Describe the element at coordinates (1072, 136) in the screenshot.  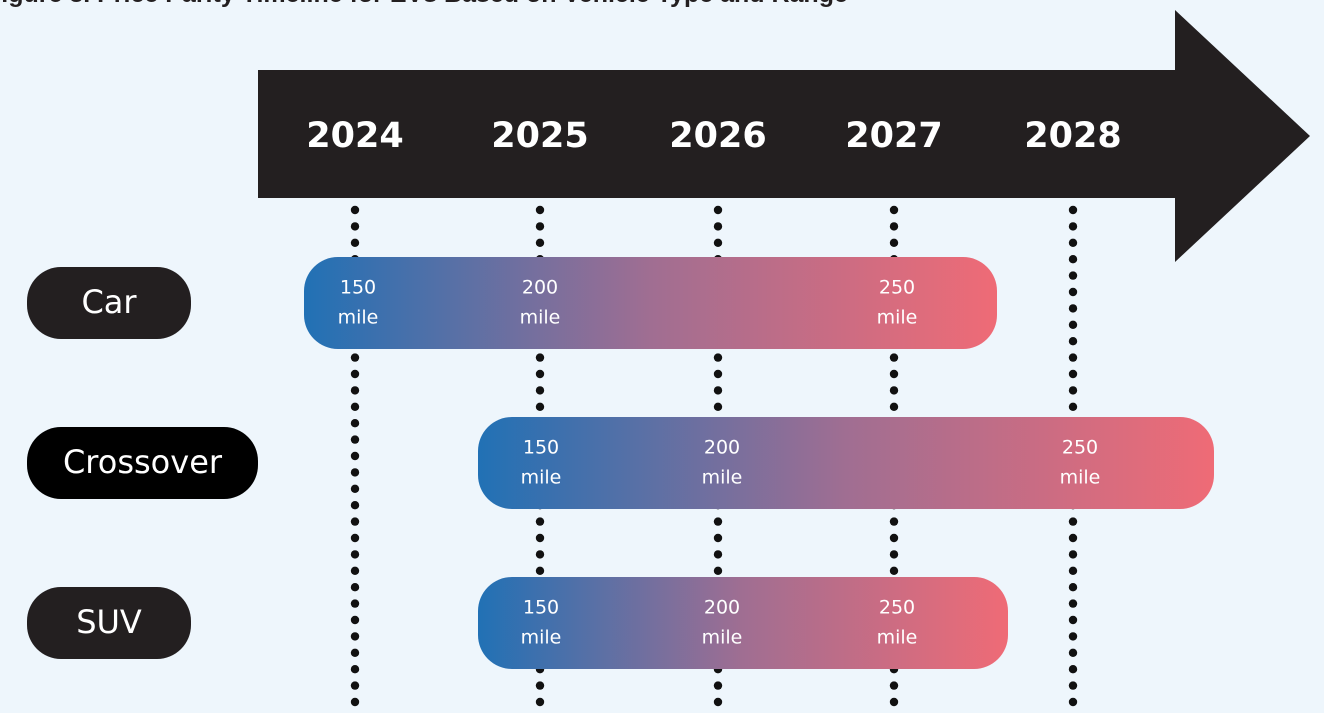
I see `year-label: 2028` at that location.